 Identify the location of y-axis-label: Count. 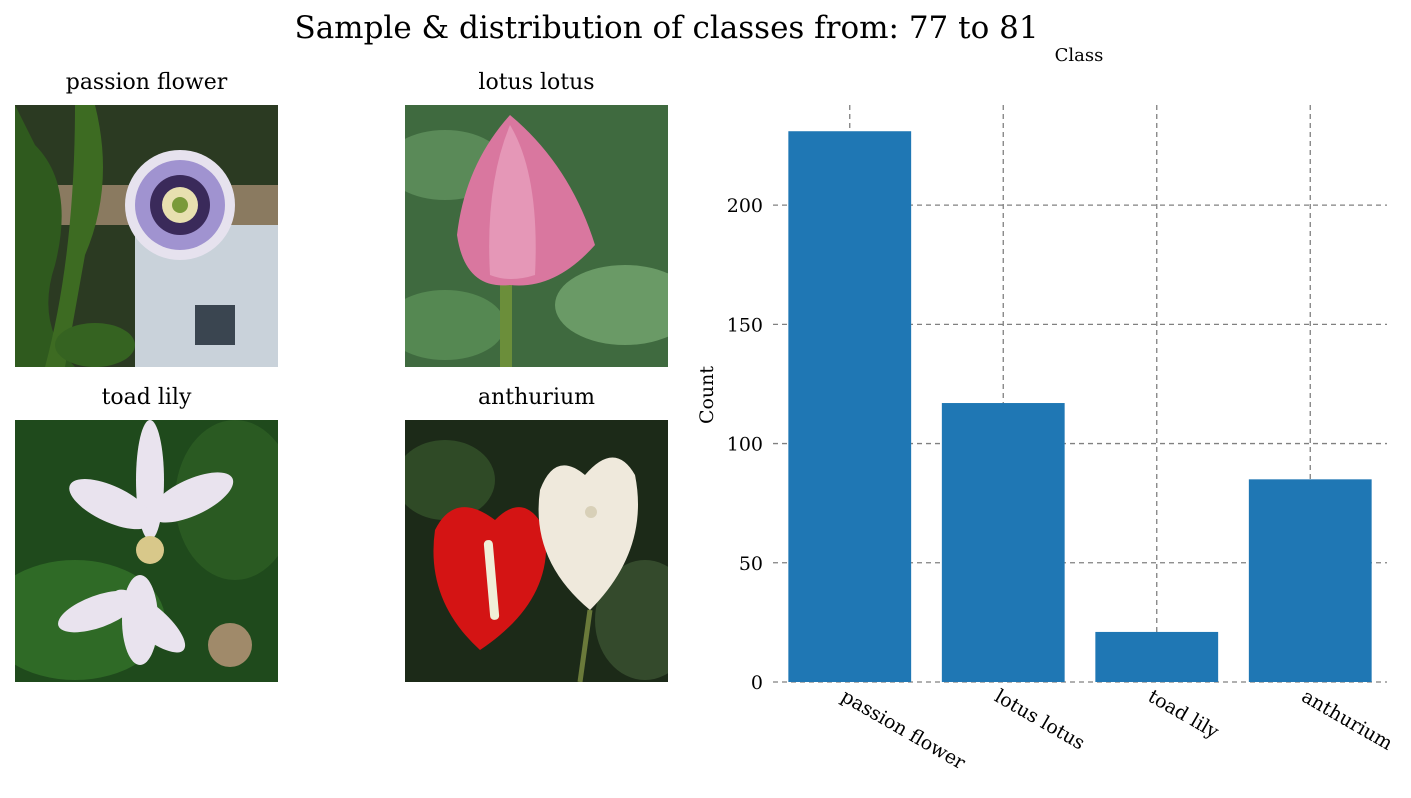
(707, 395).